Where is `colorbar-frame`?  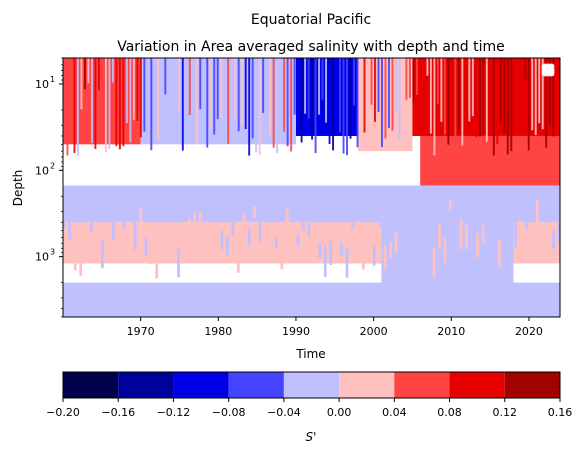 colorbar-frame is located at coordinates (311, 385).